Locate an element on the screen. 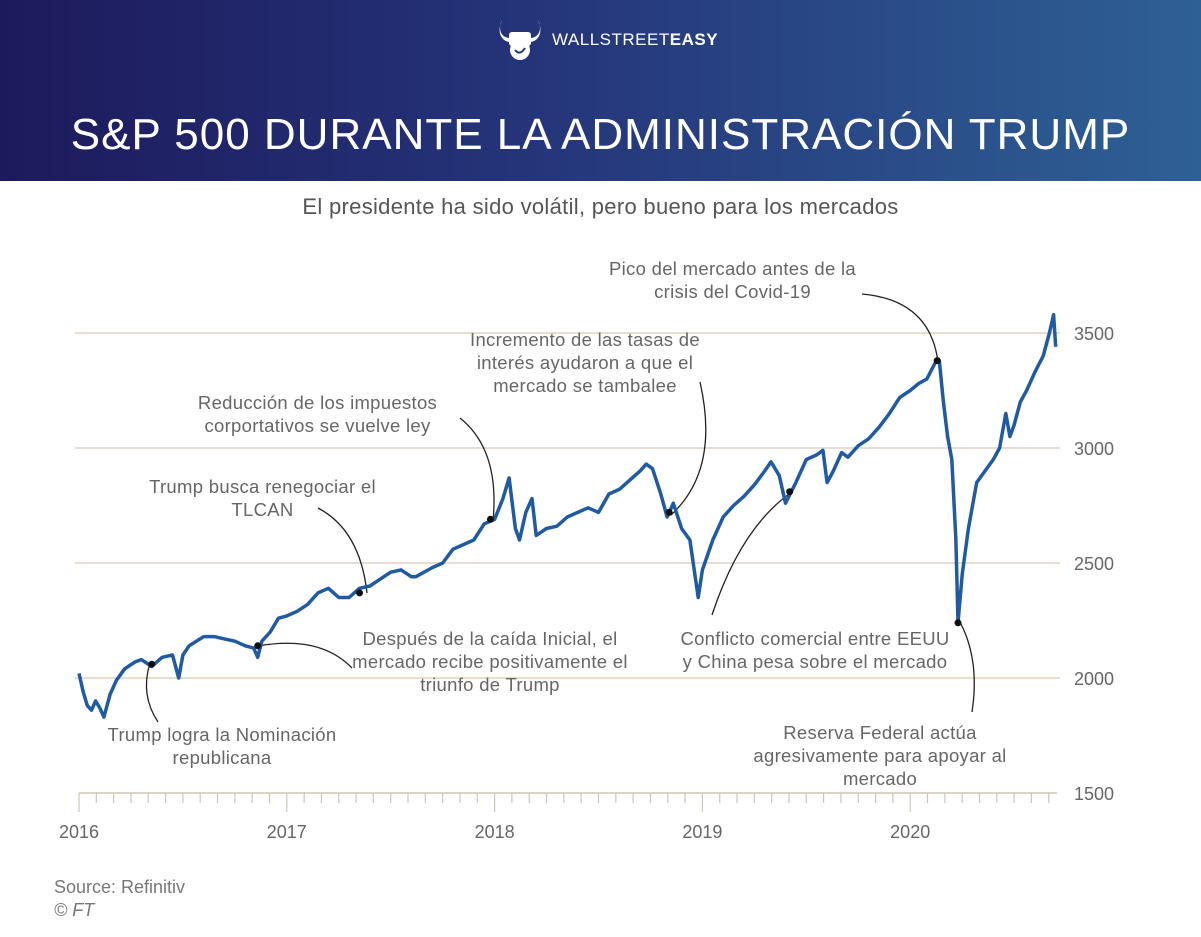 Image resolution: width=1201 pixels, height=937 pixels. leader-trade is located at coordinates (750, 554).